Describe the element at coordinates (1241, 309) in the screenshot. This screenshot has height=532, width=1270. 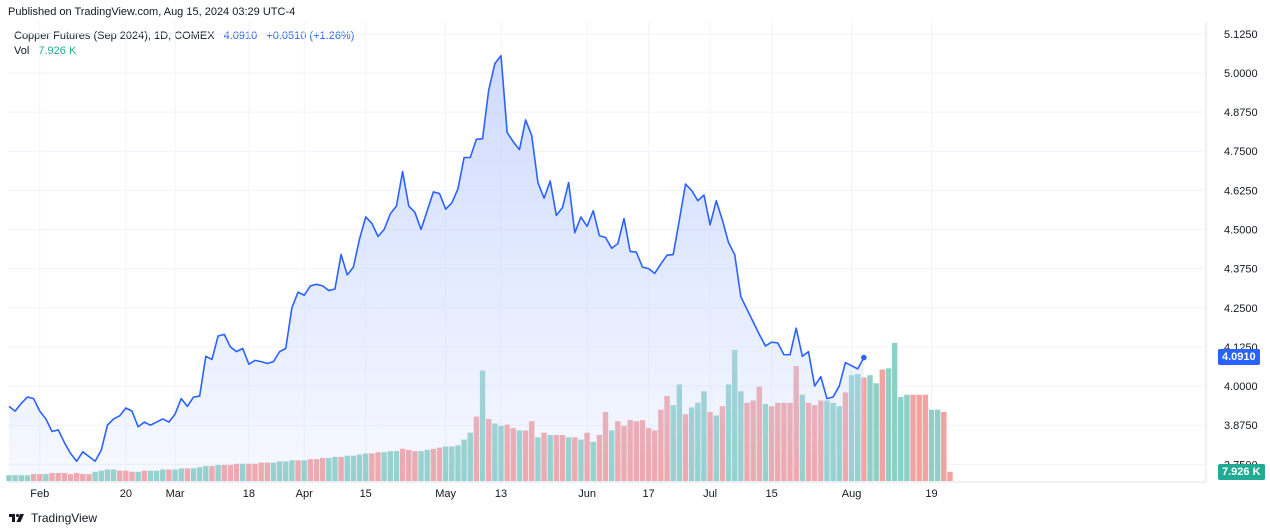
I see `price-tick-label: 4.2500` at that location.